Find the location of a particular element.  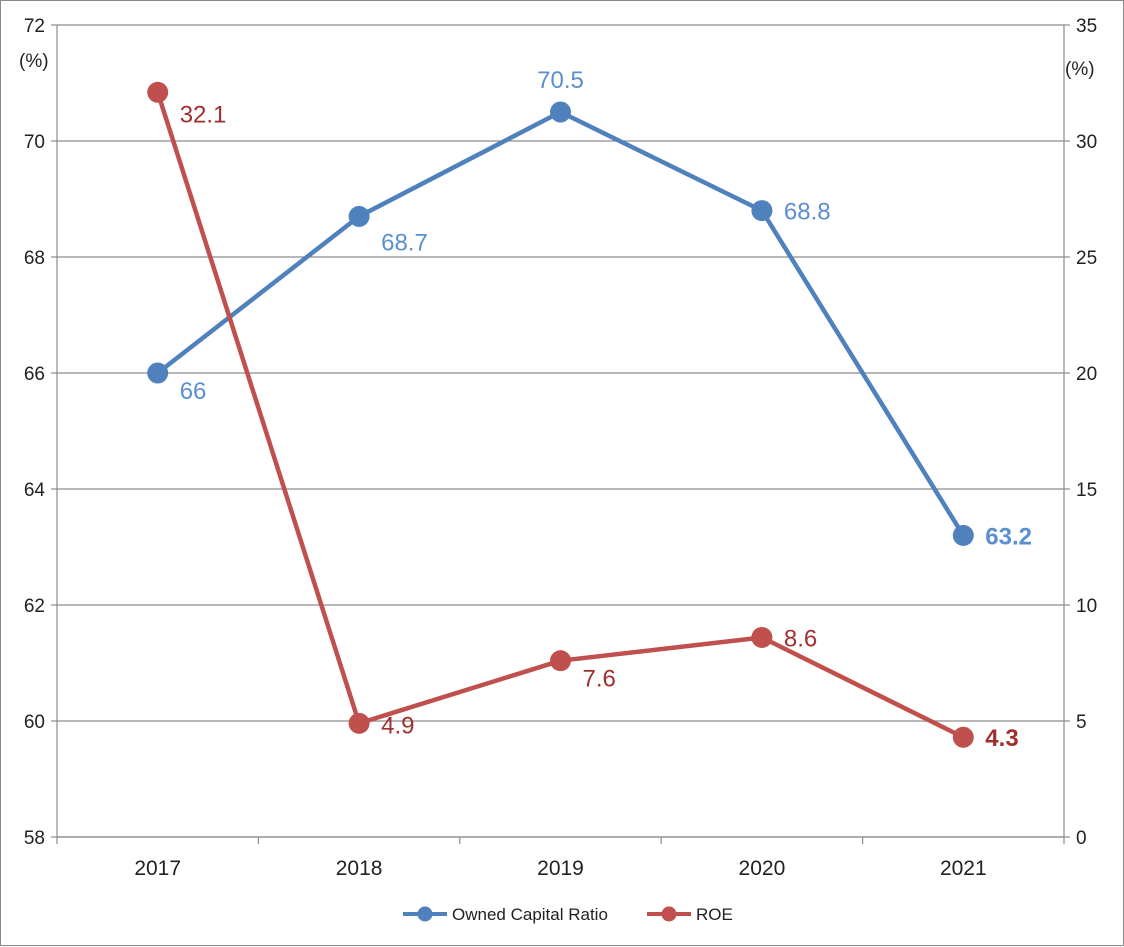

x-tick-label: 2021 is located at coordinates (963, 868).